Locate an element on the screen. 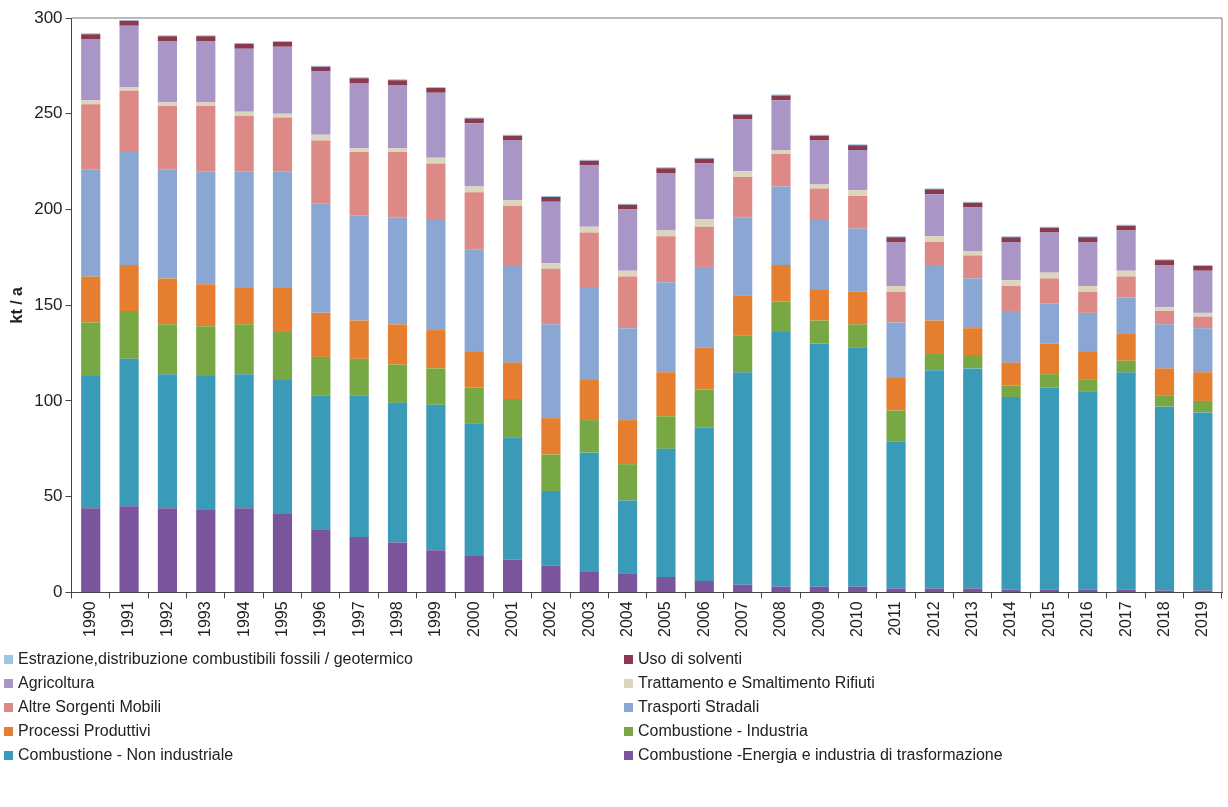 The image size is (1228, 807). x-tick-label: 2011 is located at coordinates (895, 618).